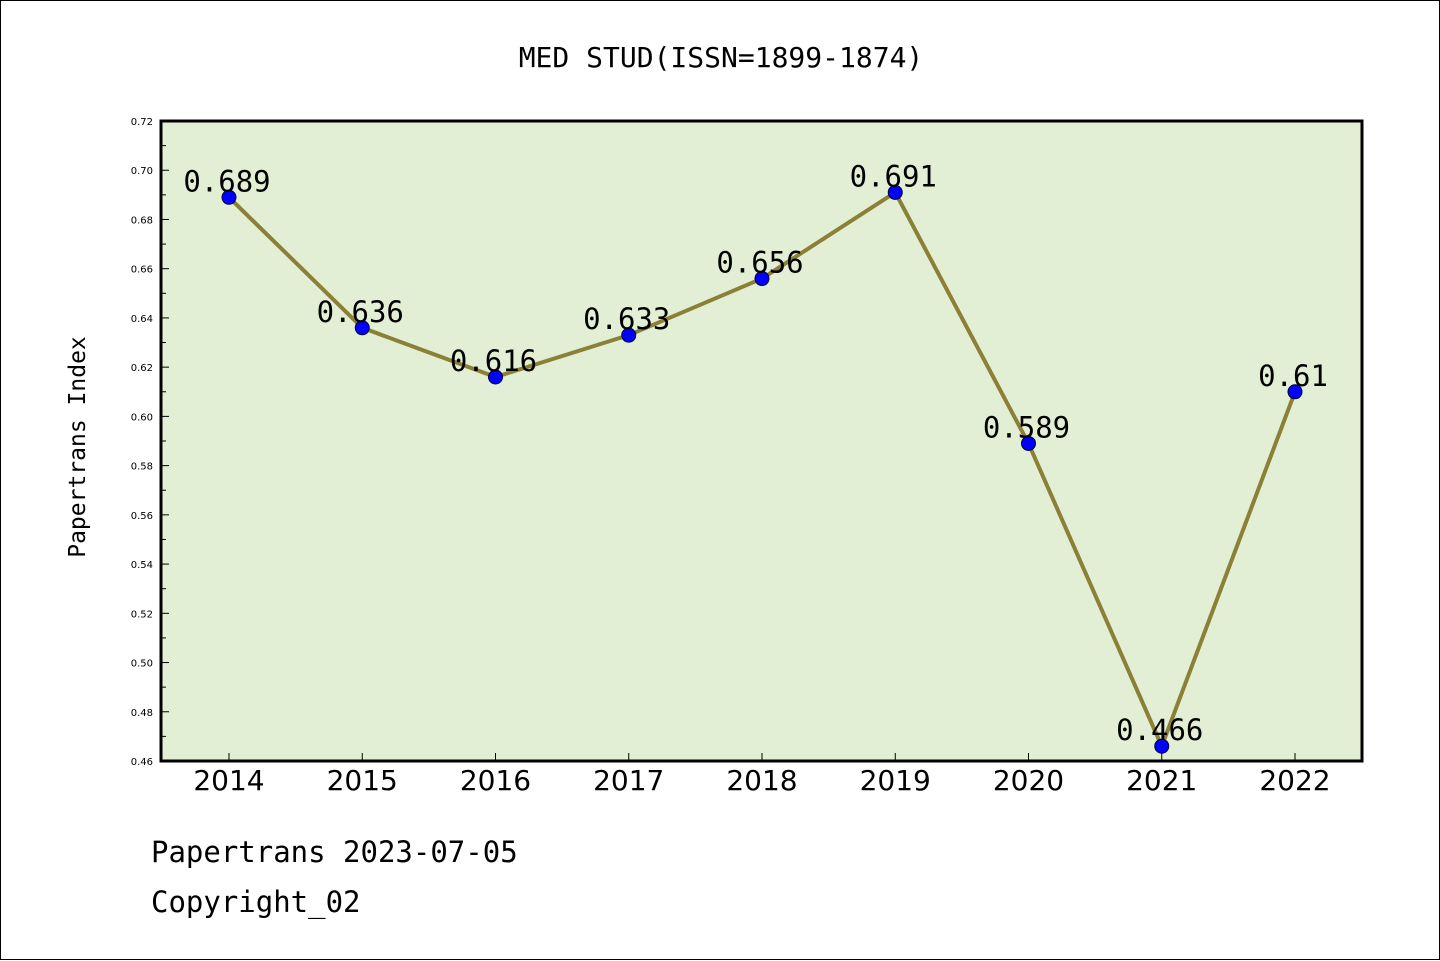 The width and height of the screenshot is (1440, 961). Describe the element at coordinates (495, 780) in the screenshot. I see `x-tick-label: 2016` at that location.